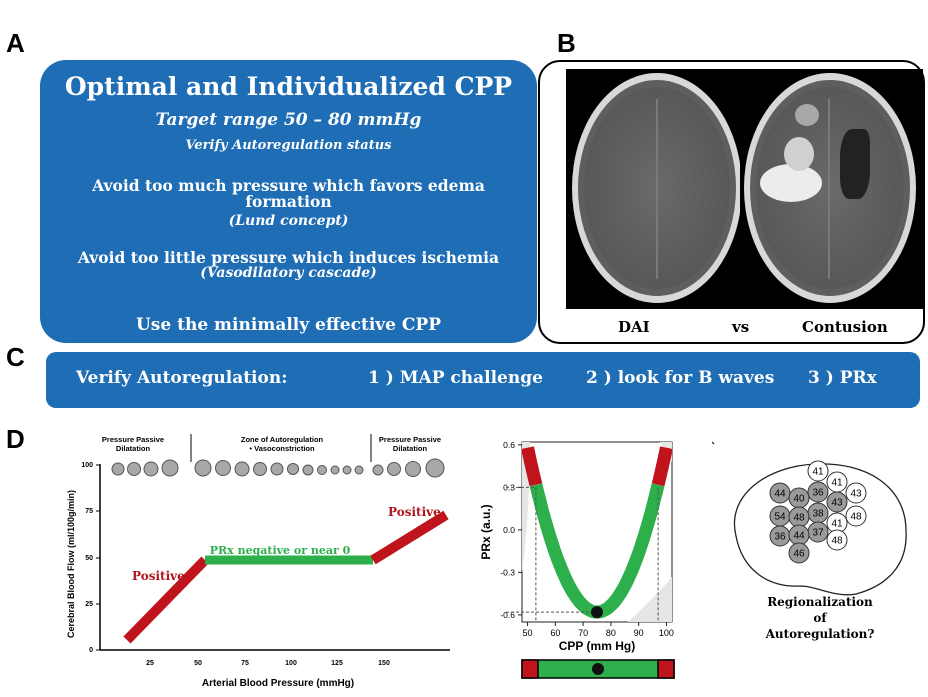 The image size is (928, 697). Describe the element at coordinates (597, 646) in the screenshot. I see `prx-x-axis-label: CPP (mm Hg)` at that location.